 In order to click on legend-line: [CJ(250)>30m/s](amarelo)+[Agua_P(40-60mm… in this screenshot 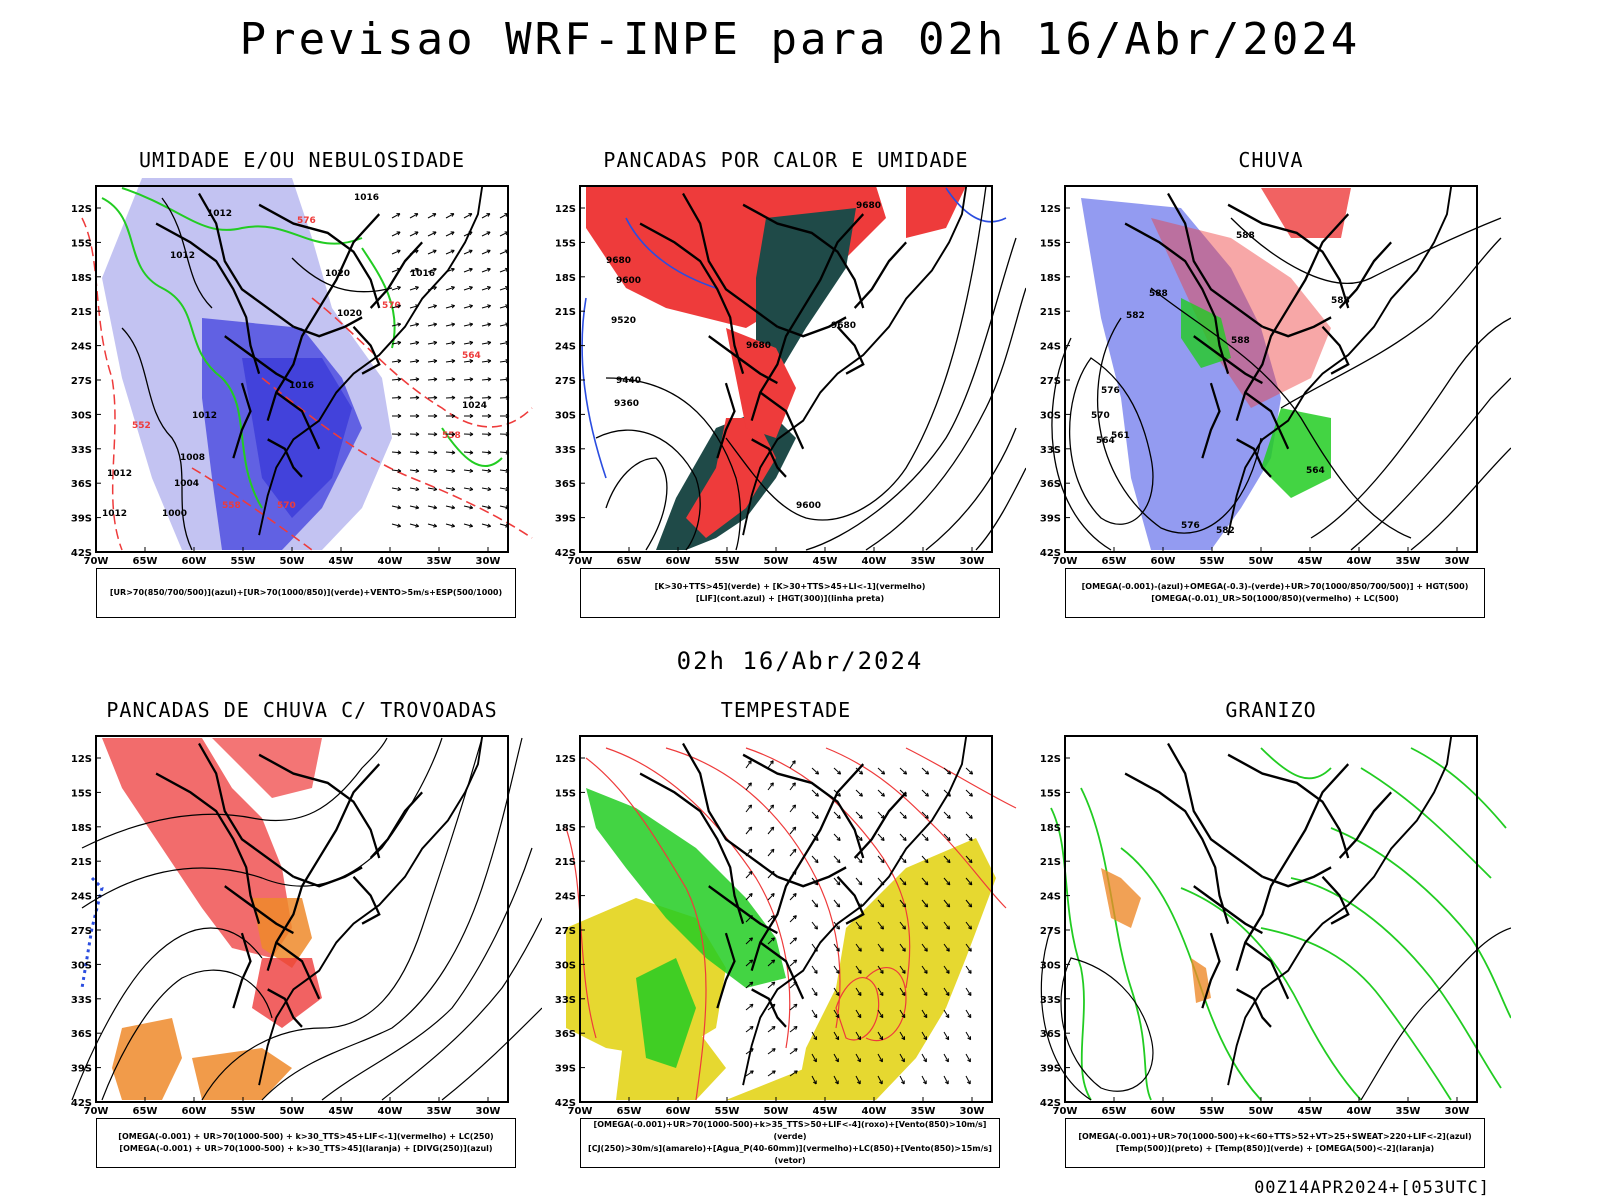, I will do `click(790, 1154)`.